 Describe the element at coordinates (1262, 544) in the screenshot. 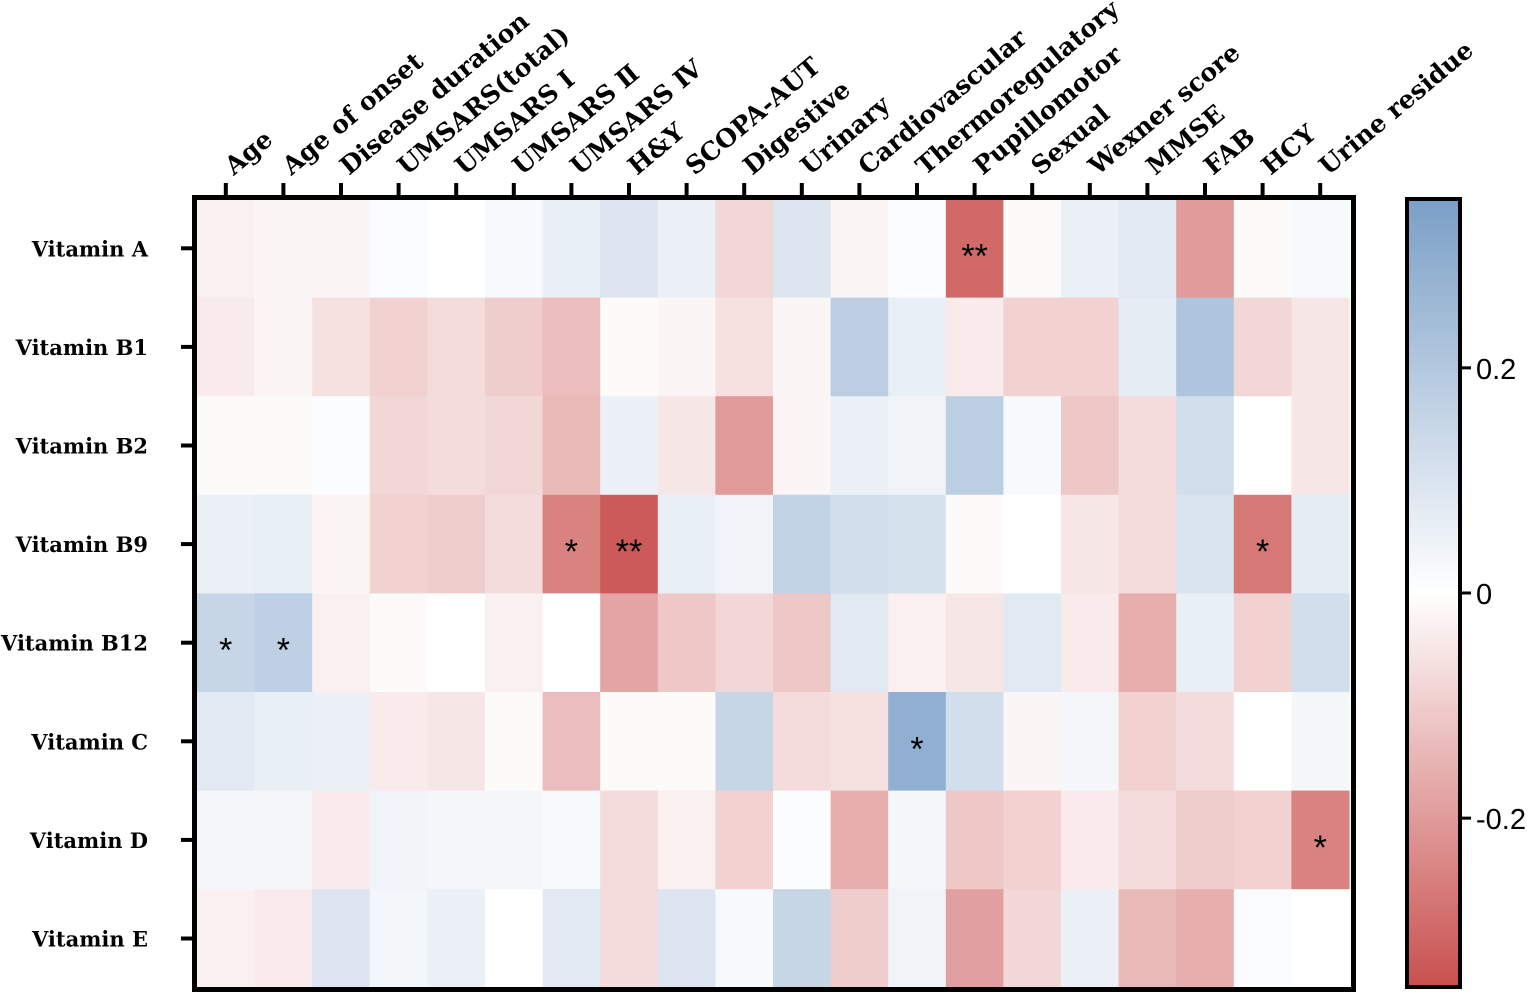

I see `heatmap-cell-vitamin-b9-hcy` at that location.